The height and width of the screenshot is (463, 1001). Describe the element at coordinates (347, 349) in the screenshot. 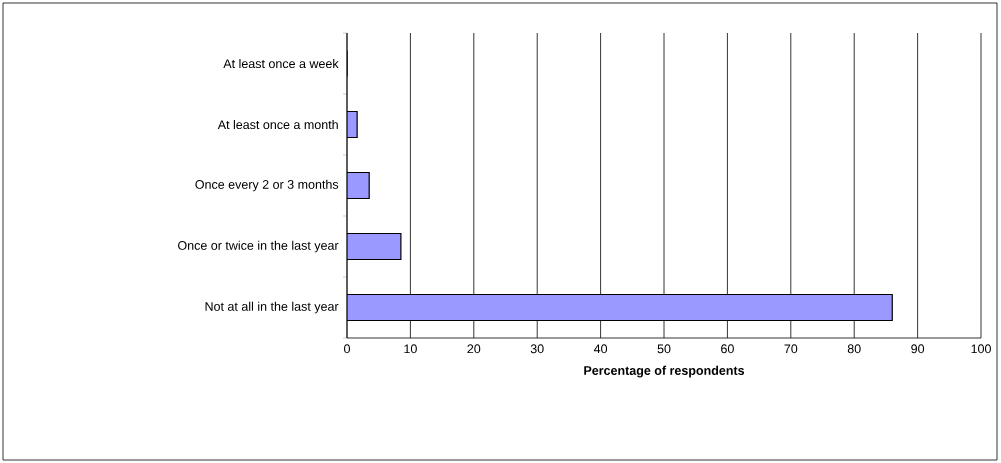

I see `x-tick-label: 0` at that location.